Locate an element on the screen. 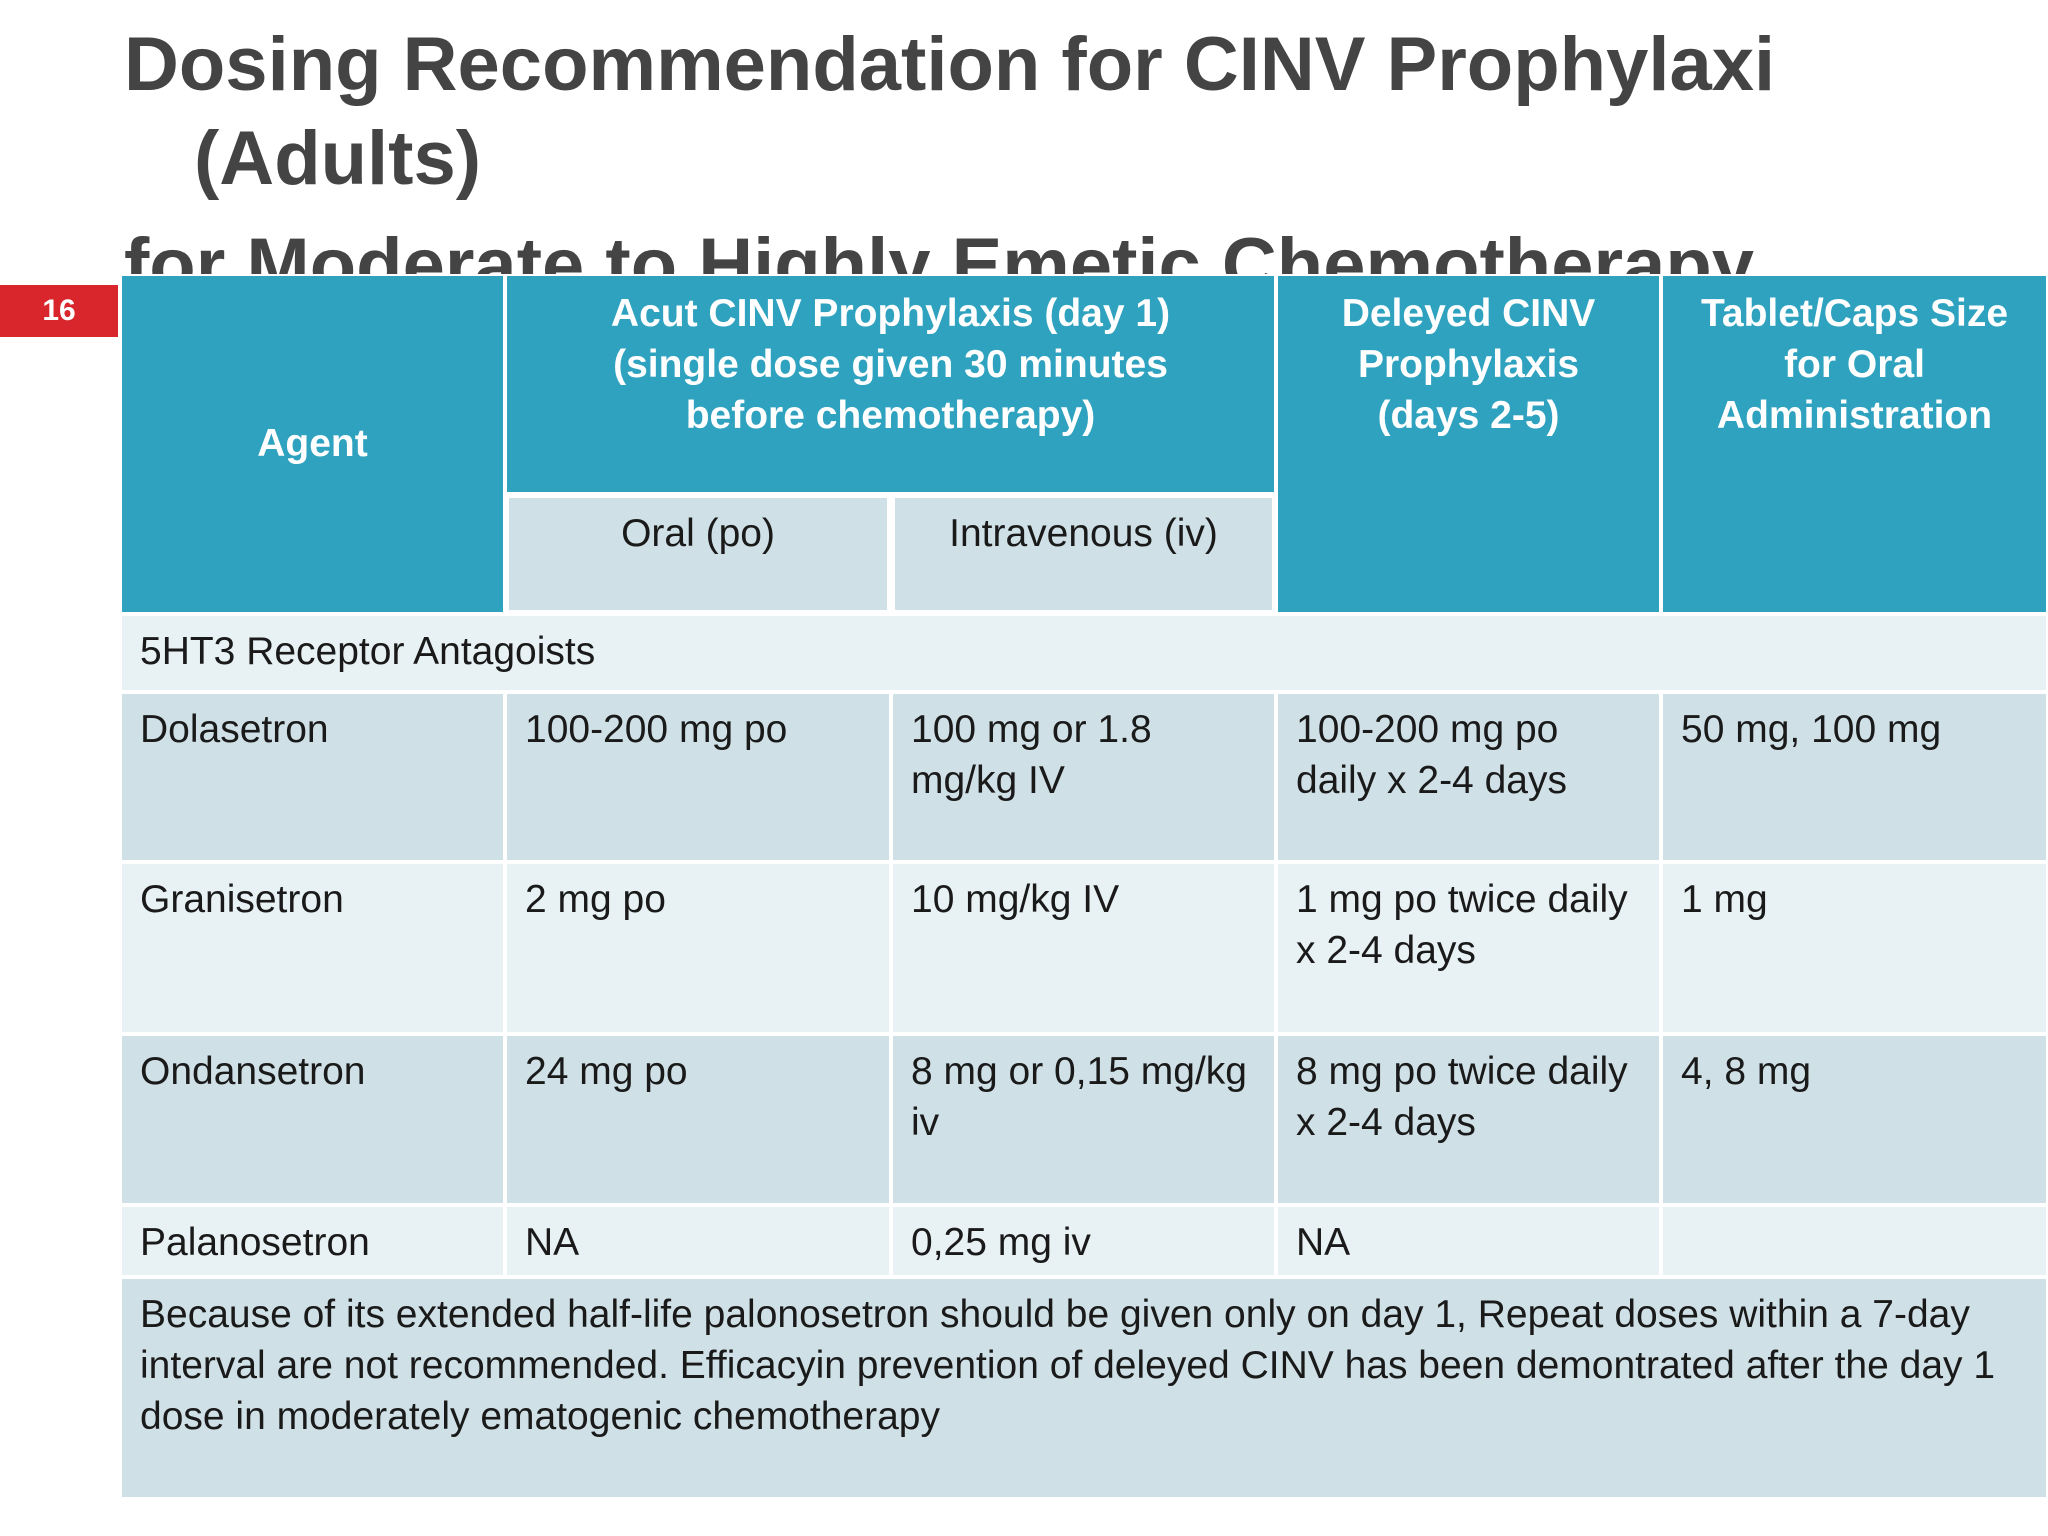  header-cell: Tablet/Caps Size for Oral Administration is located at coordinates (1854, 444).